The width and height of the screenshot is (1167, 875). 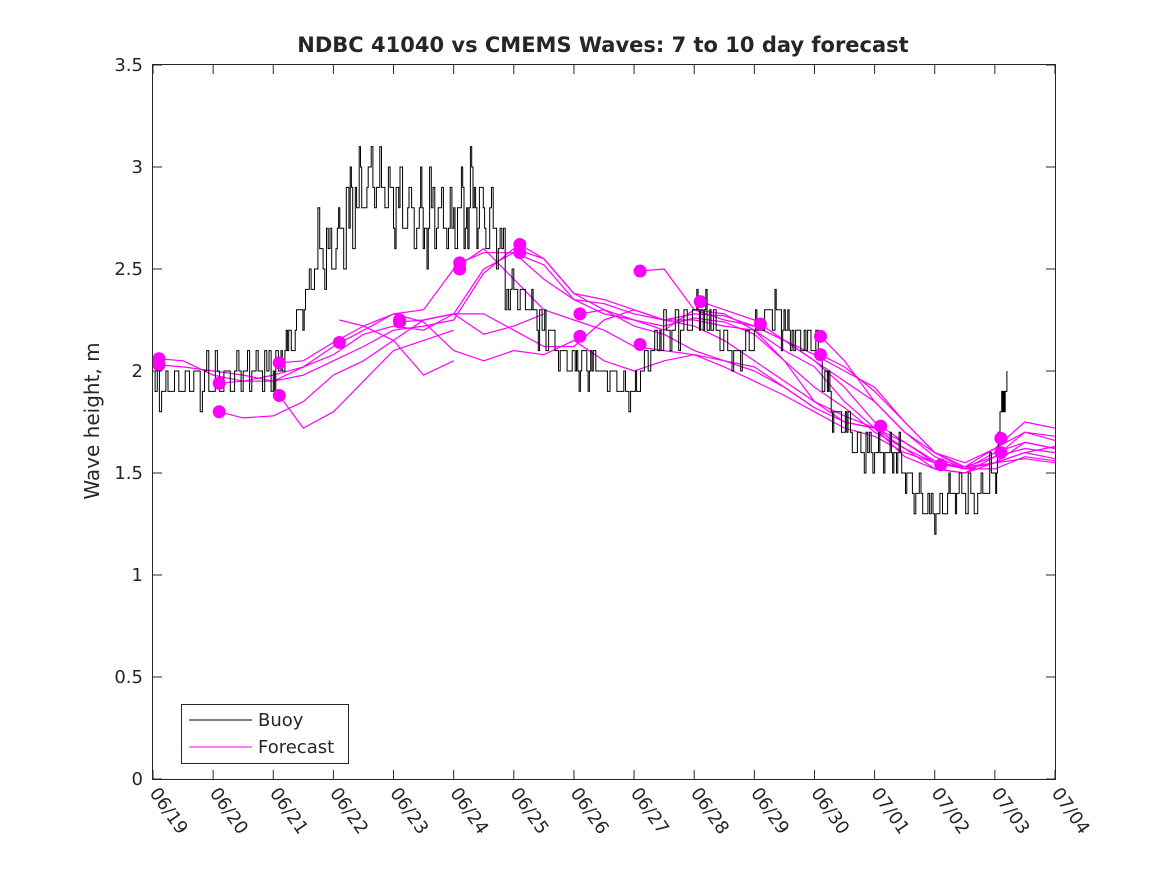 I want to click on y-tick-label-1: 0.5, so click(x=128, y=677).